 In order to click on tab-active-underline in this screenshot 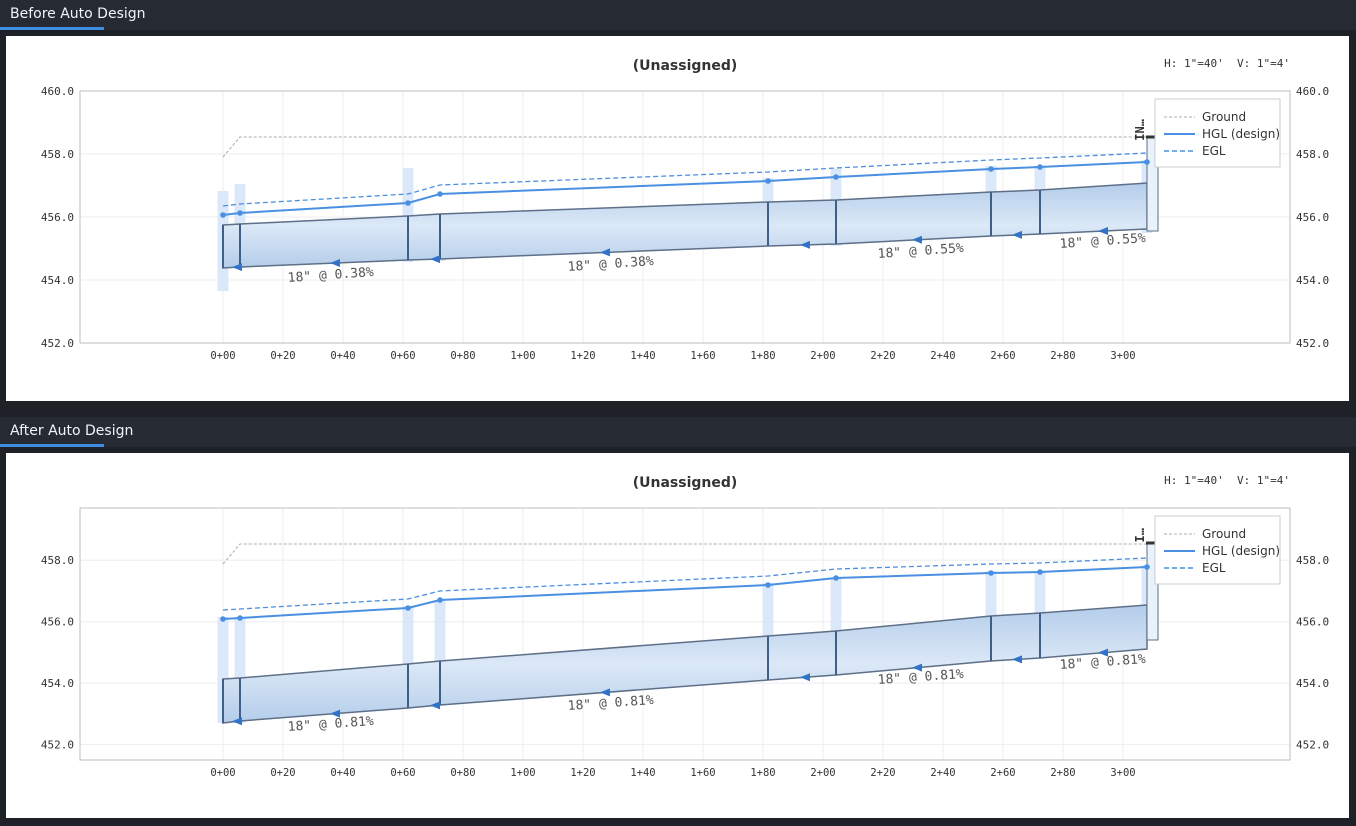, I will do `click(52, 28)`.